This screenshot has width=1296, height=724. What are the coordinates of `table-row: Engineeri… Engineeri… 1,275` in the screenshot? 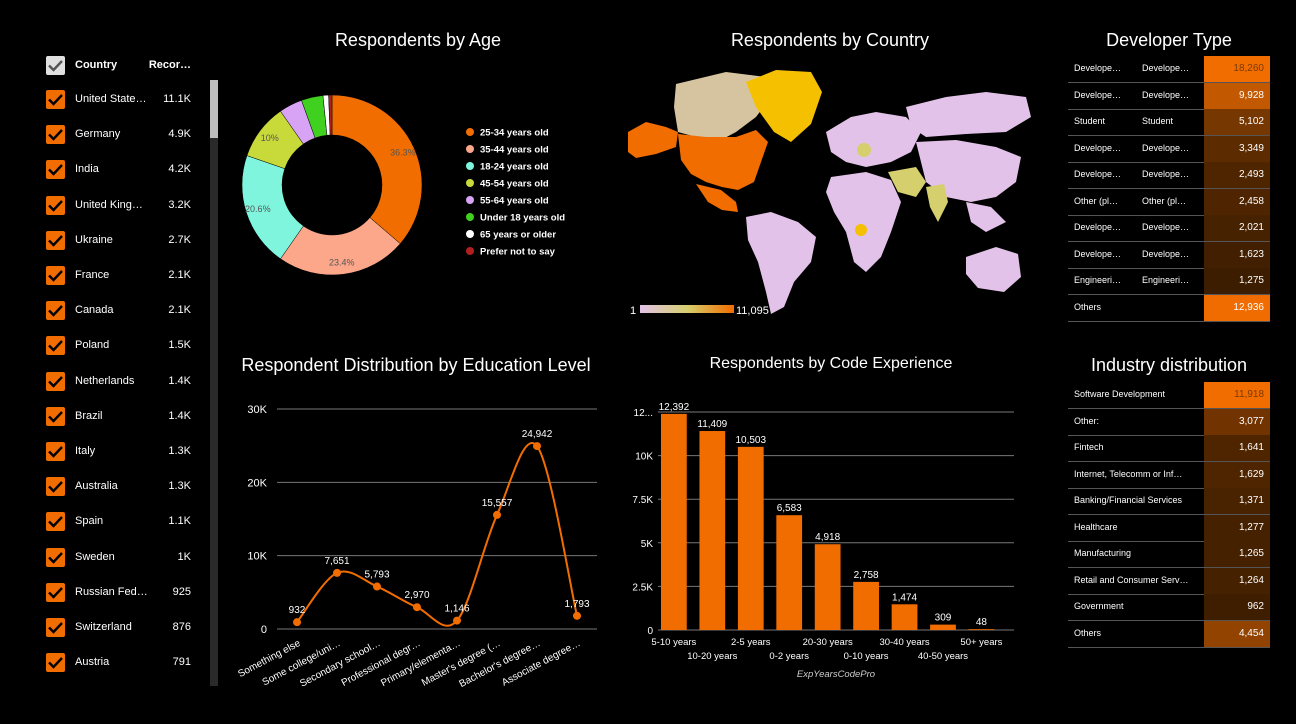 It's located at (1169, 281).